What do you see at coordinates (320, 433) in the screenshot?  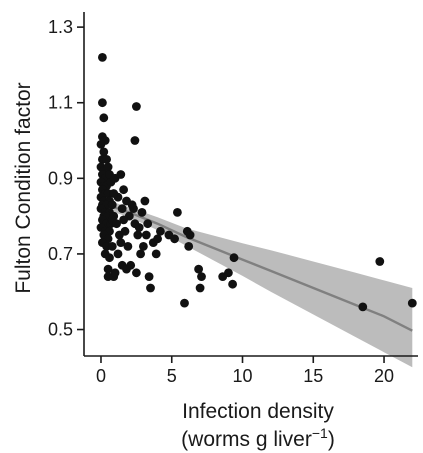 I see `x-axis-units-superscript: −1` at bounding box center [320, 433].